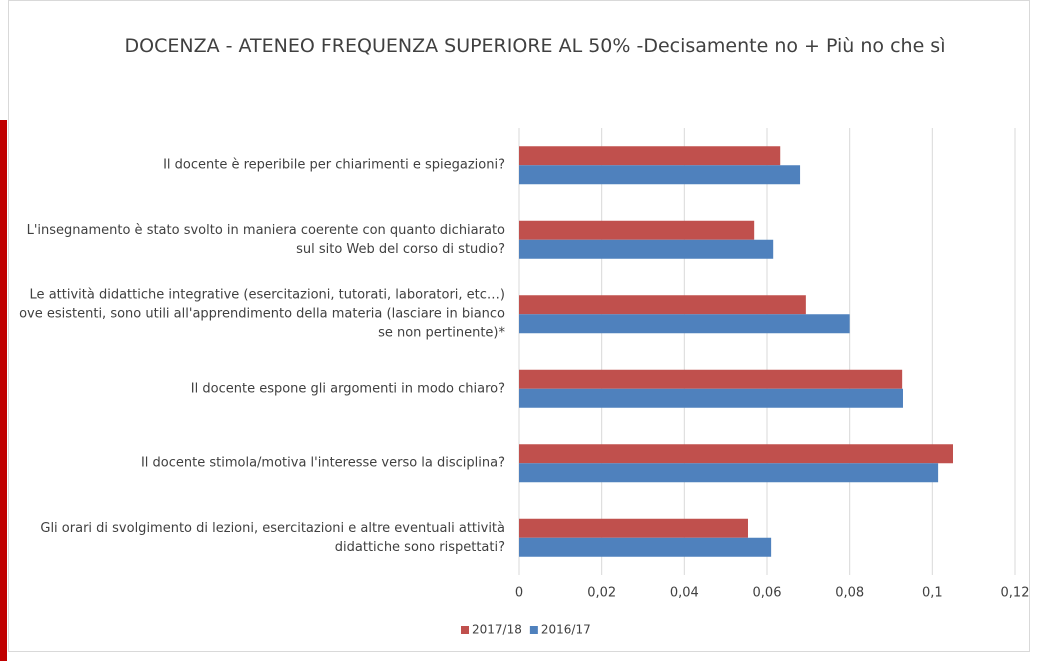 This screenshot has height=661, width=1038. I want to click on x-tick-label: 0,08, so click(849, 593).